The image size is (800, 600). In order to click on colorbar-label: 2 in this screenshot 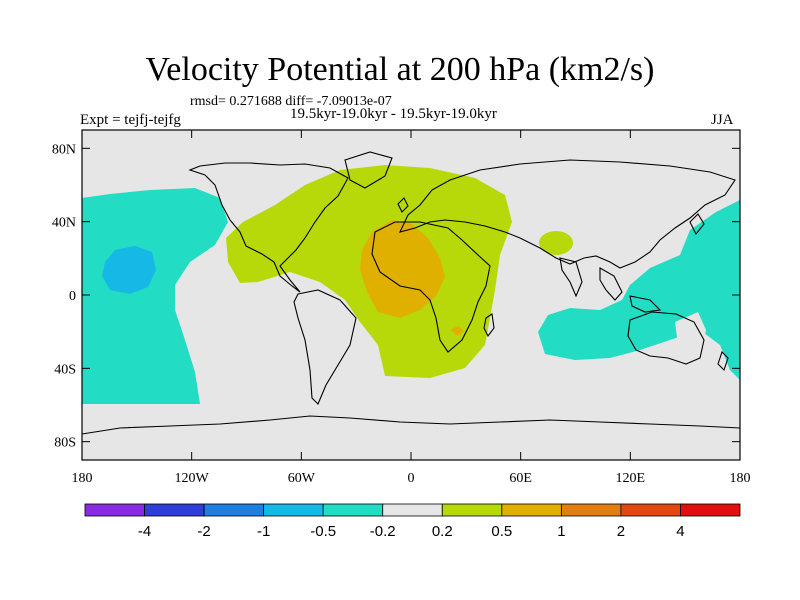, I will do `click(621, 531)`.